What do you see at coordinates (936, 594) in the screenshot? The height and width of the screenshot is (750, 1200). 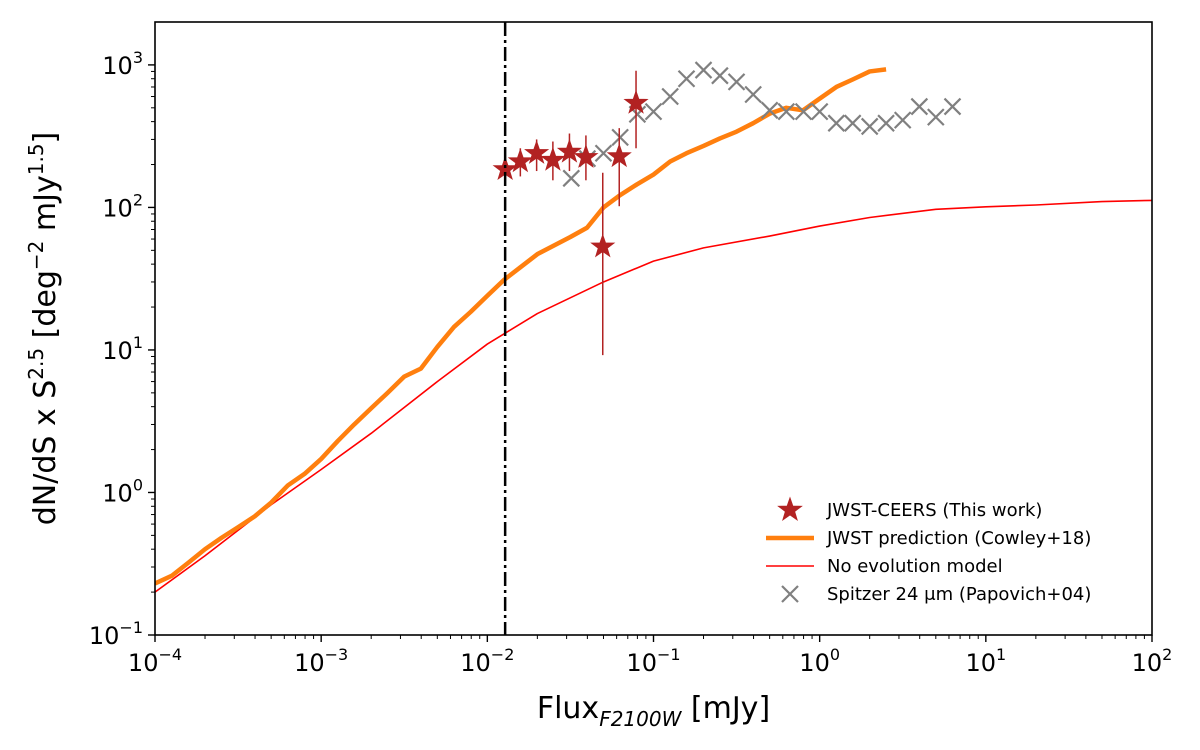 I see `legend-entry-3: Spitzer 24 μm (Papovich+04)` at bounding box center [936, 594].